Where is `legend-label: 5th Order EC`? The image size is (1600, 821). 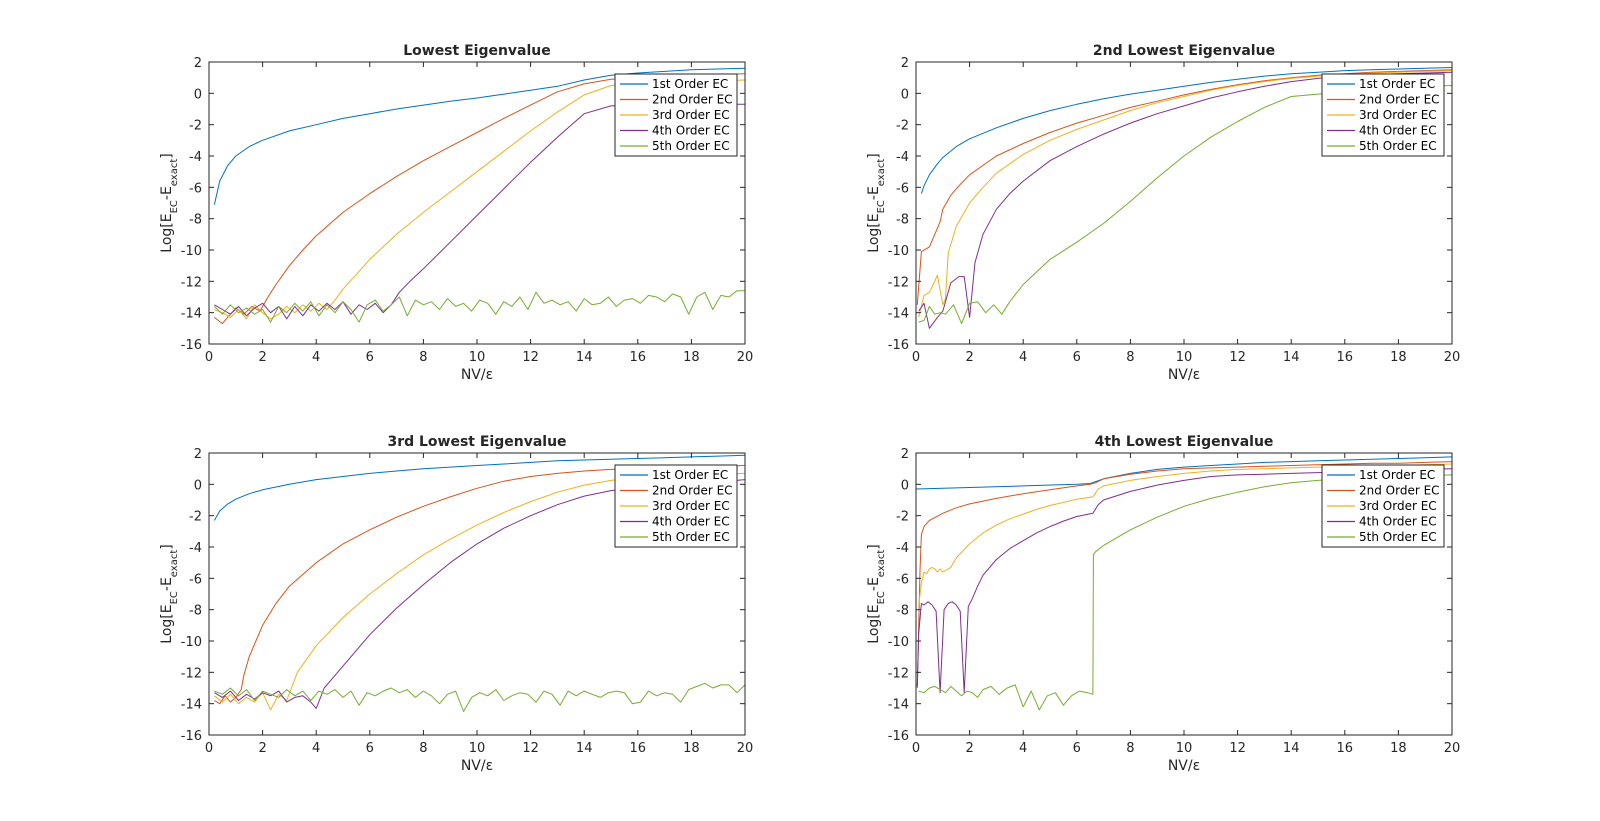 legend-label: 5th Order EC is located at coordinates (691, 537).